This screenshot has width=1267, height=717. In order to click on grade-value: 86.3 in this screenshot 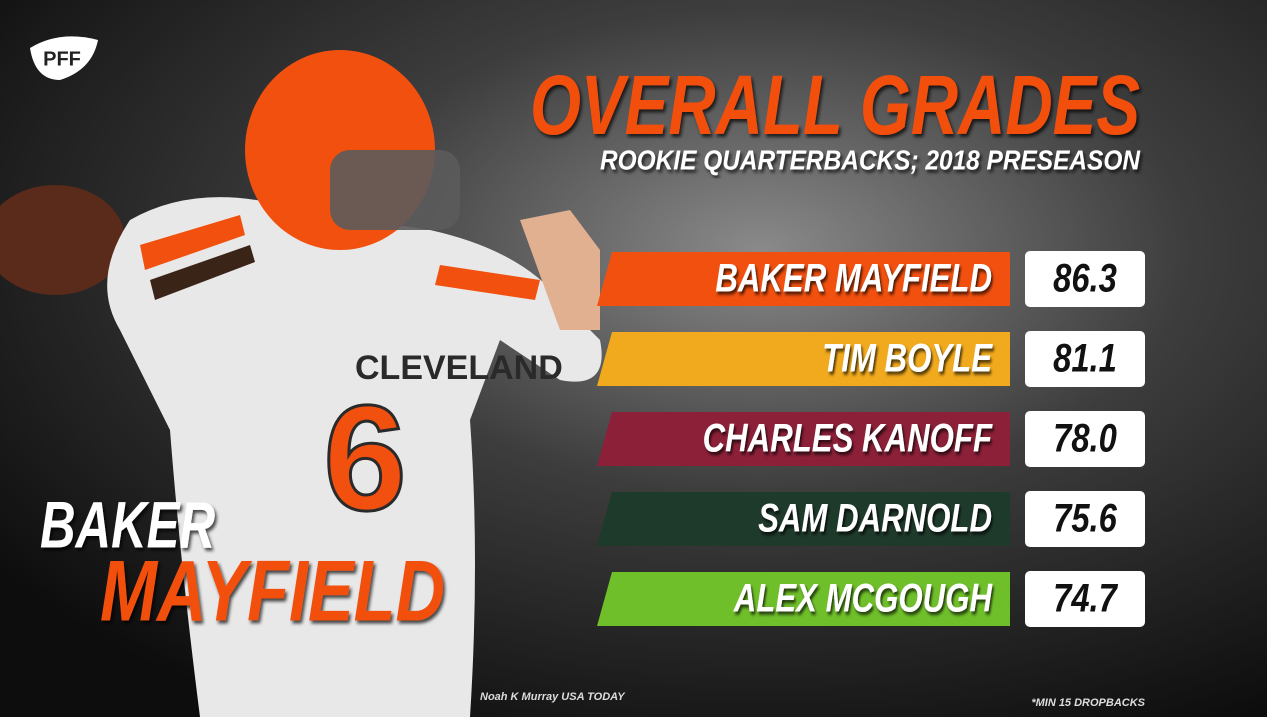, I will do `click(1085, 277)`.